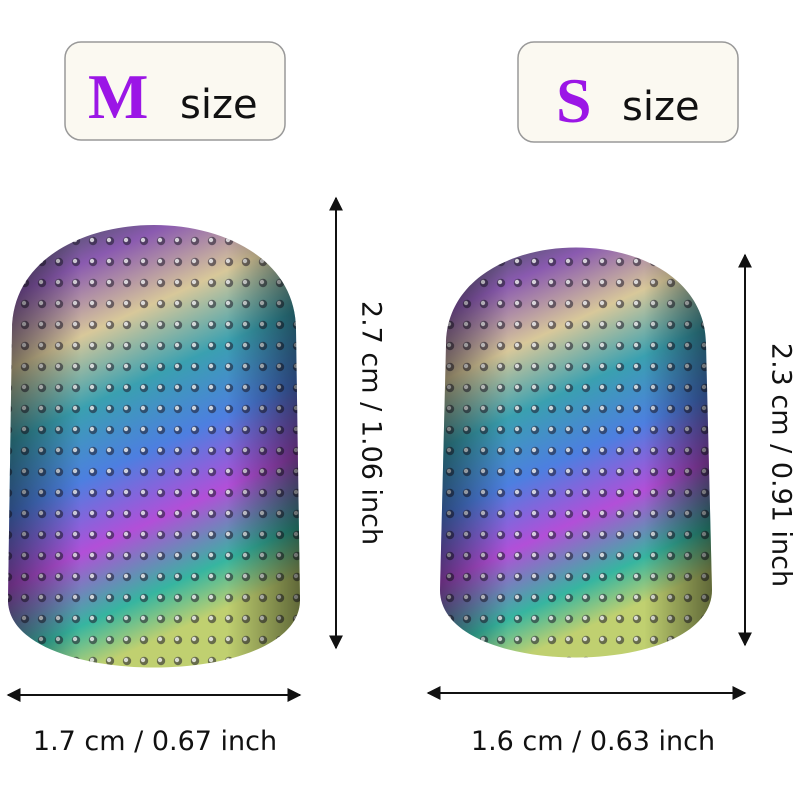 This screenshot has width=800, height=800. Describe the element at coordinates (155, 741) in the screenshot. I see `width-label: 1.7 cm / 0.67 inch` at that location.